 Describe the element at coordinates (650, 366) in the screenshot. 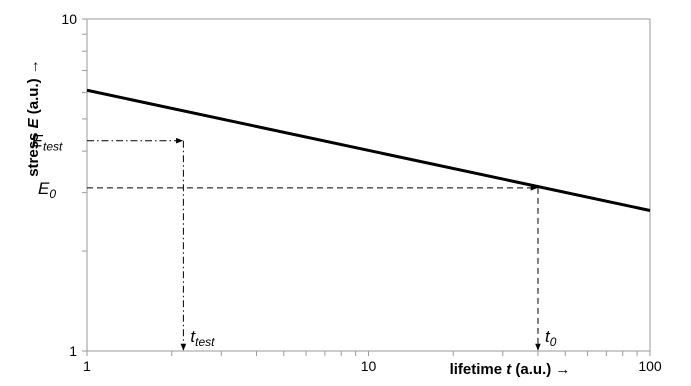

I see `x-tick-label: 100` at that location.